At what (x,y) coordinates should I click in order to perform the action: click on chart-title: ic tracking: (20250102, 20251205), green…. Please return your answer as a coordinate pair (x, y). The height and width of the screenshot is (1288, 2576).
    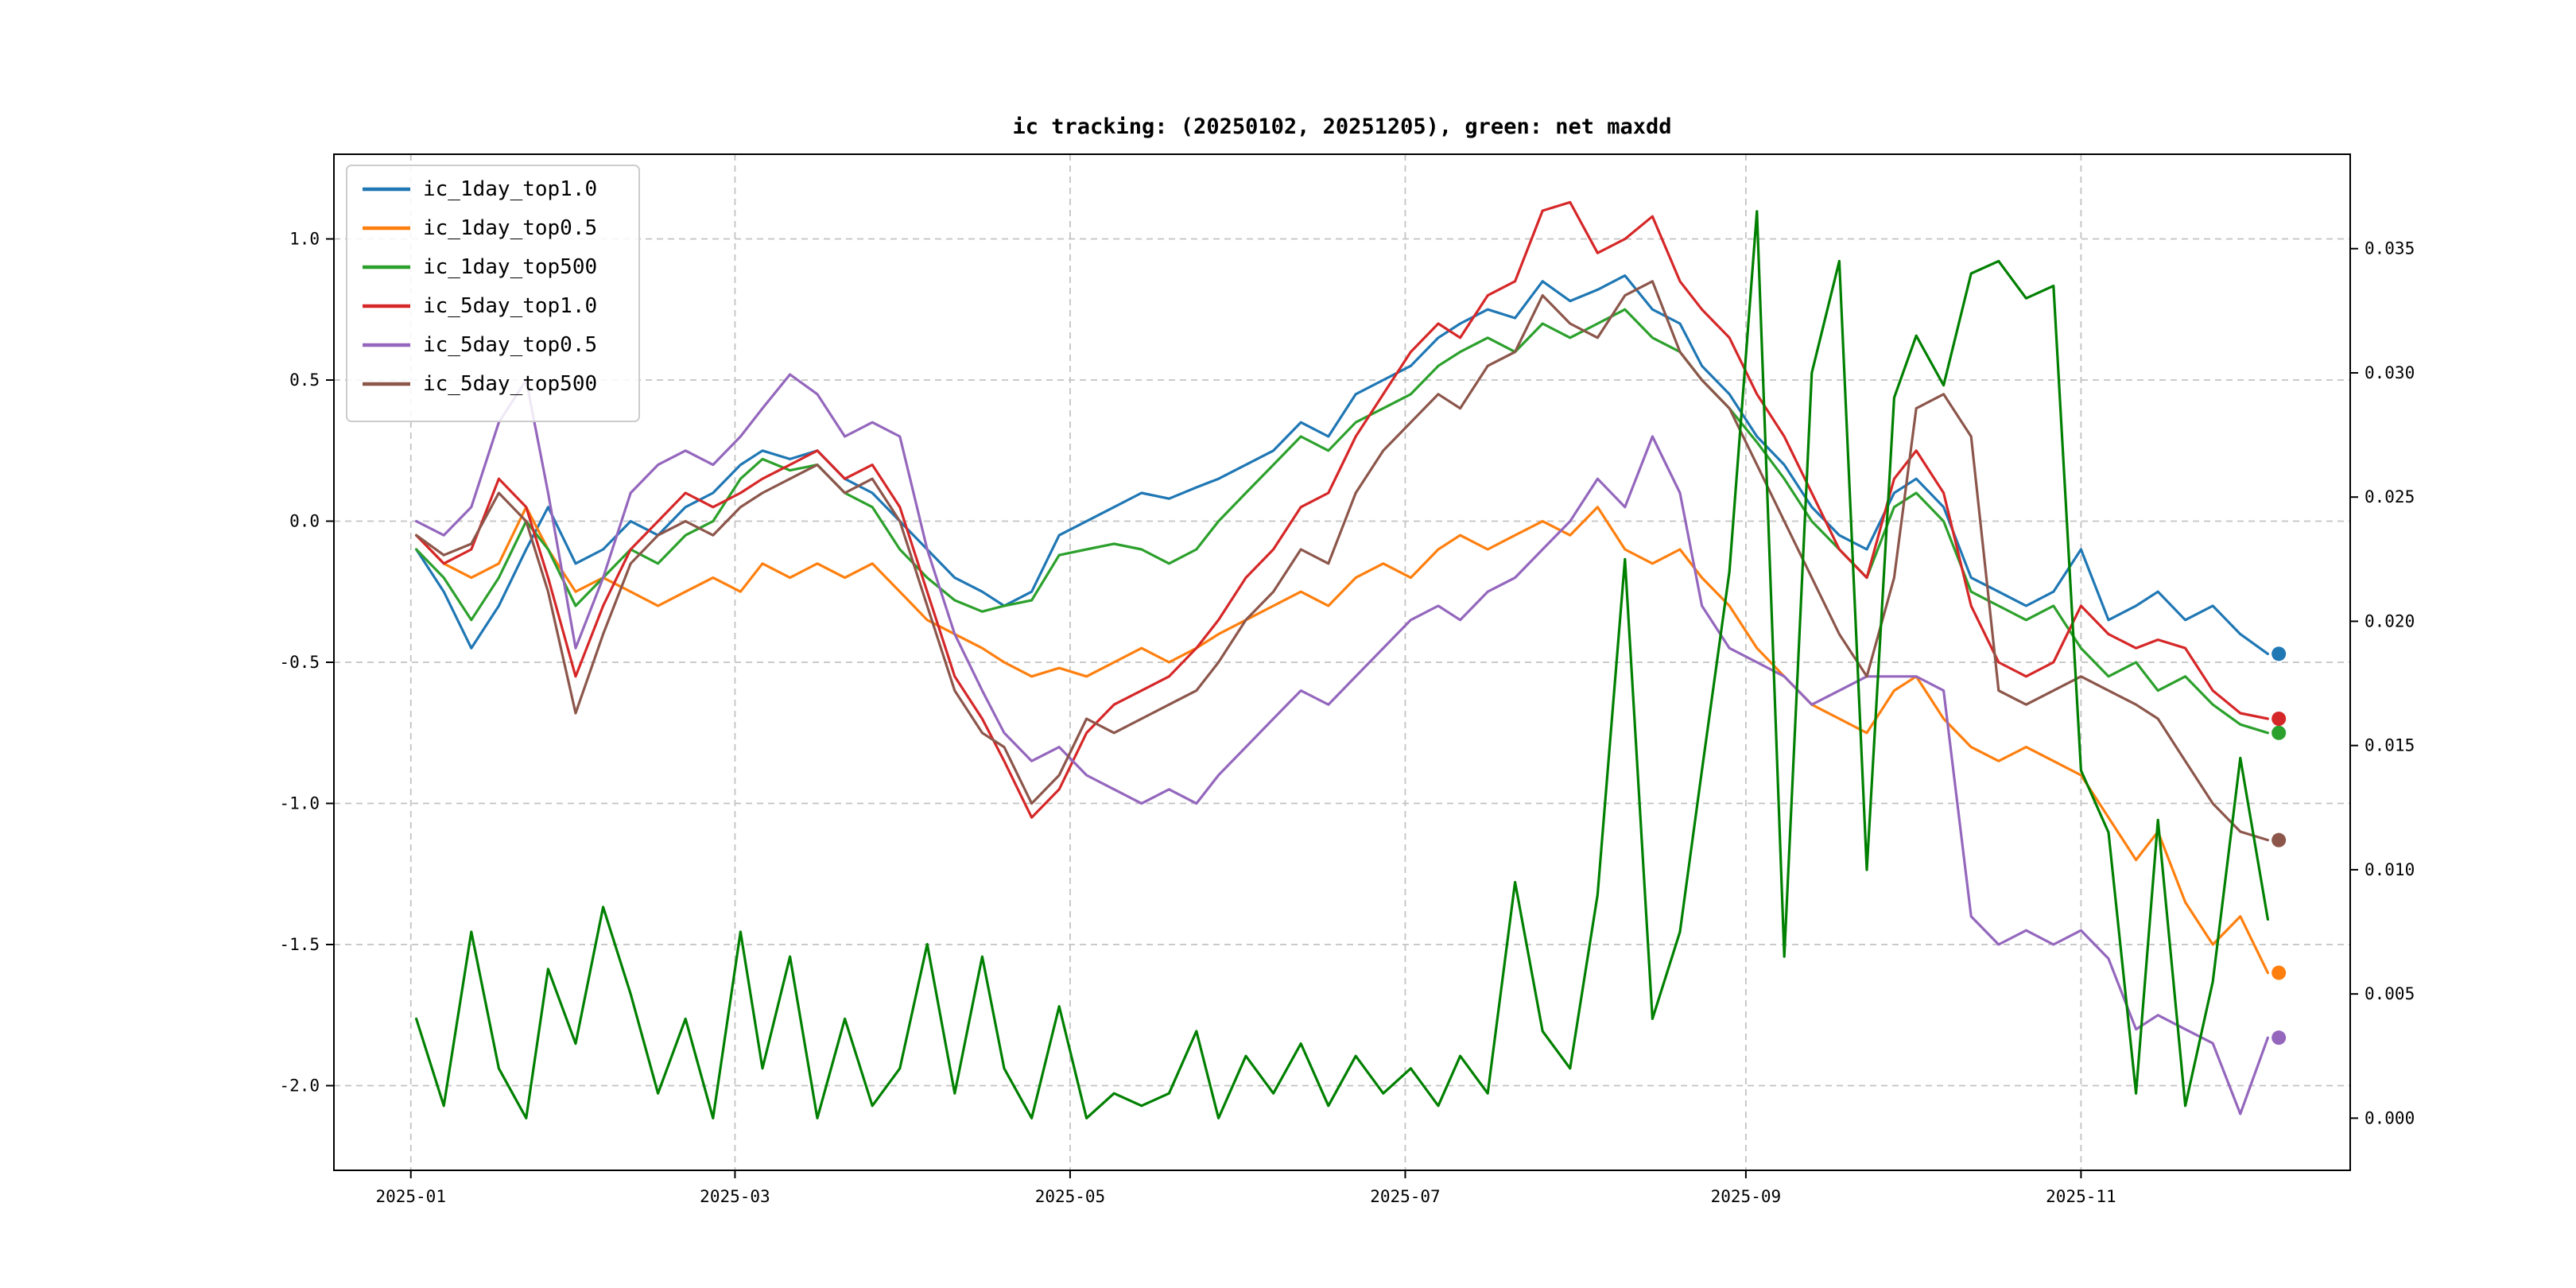
    Looking at the image, I should click on (1341, 126).